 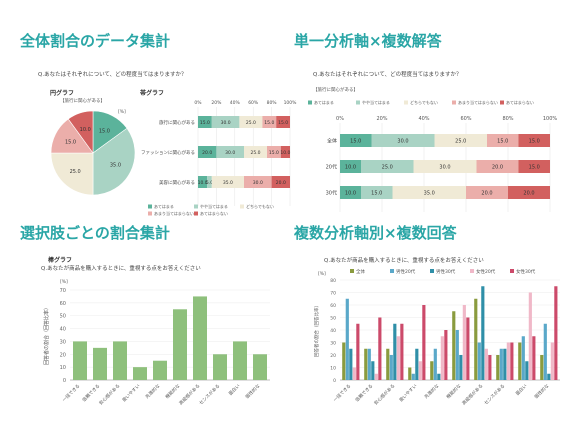 What do you see at coordinates (104, 132) in the screenshot?
I see `pie-slice-label: 15.0` at bounding box center [104, 132].